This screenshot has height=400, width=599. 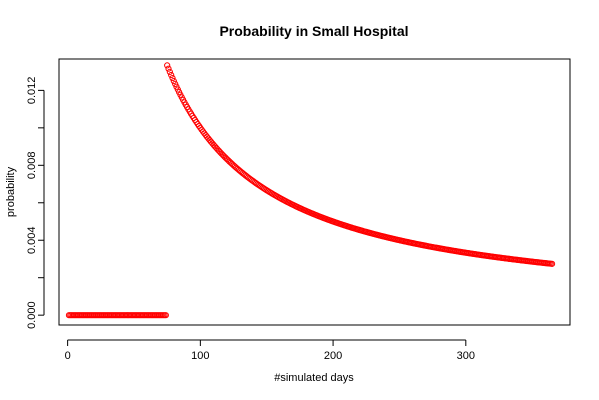 I want to click on x-tick-label: 300, so click(x=466, y=356).